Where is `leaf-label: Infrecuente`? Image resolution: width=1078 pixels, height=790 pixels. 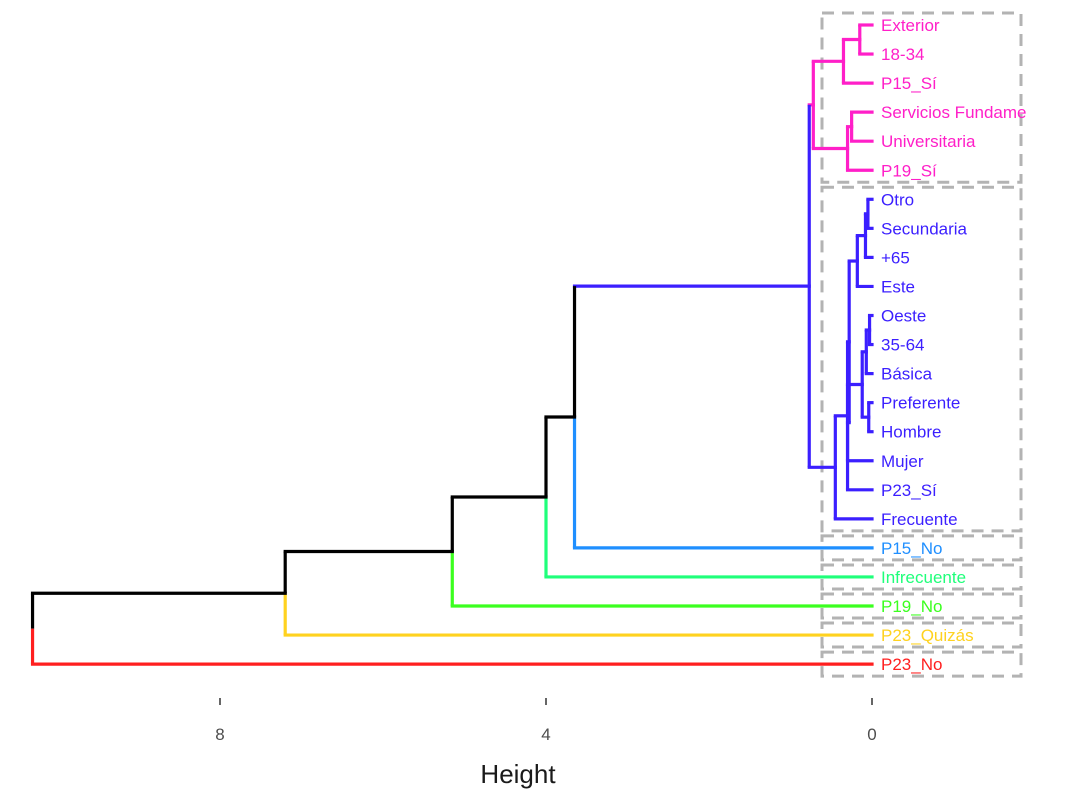
leaf-label: Infrecuente is located at coordinates (923, 577).